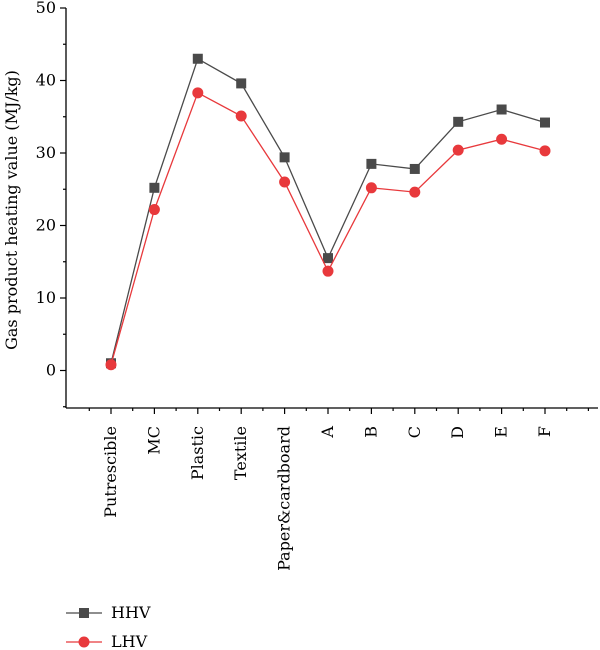 This screenshot has width=600, height=650. What do you see at coordinates (131, 612) in the screenshot?
I see `legend-label: HHV` at bounding box center [131, 612].